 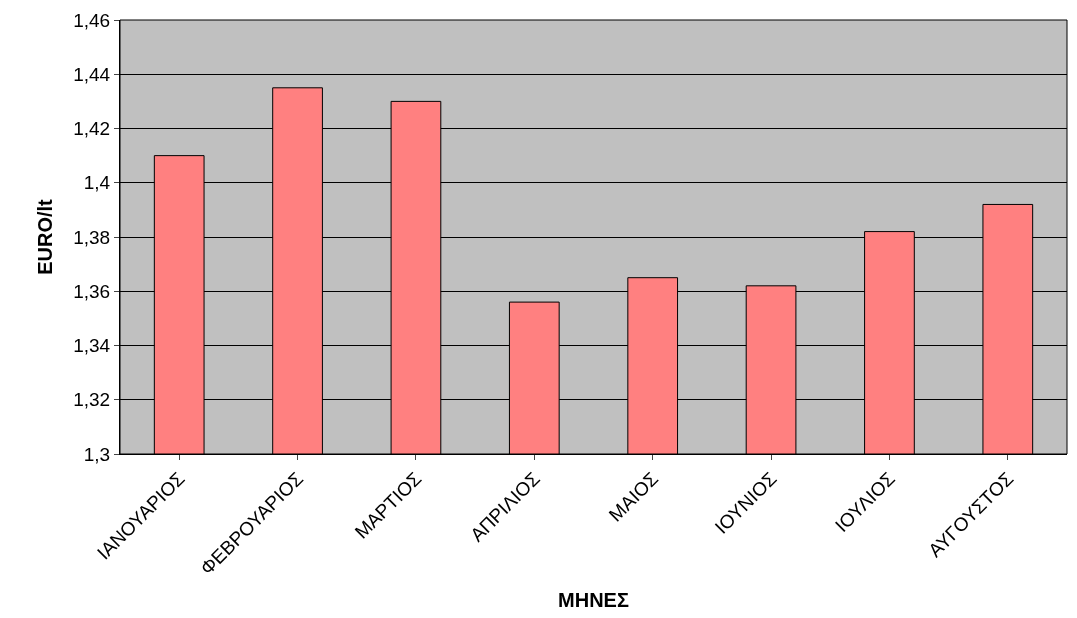 What do you see at coordinates (92, 74) in the screenshot?
I see `y-tick-label: 1,44` at bounding box center [92, 74].